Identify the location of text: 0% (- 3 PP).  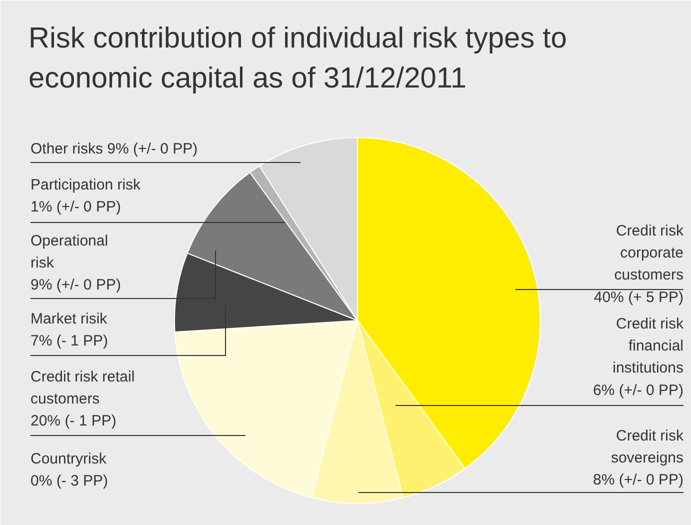
(69, 481).